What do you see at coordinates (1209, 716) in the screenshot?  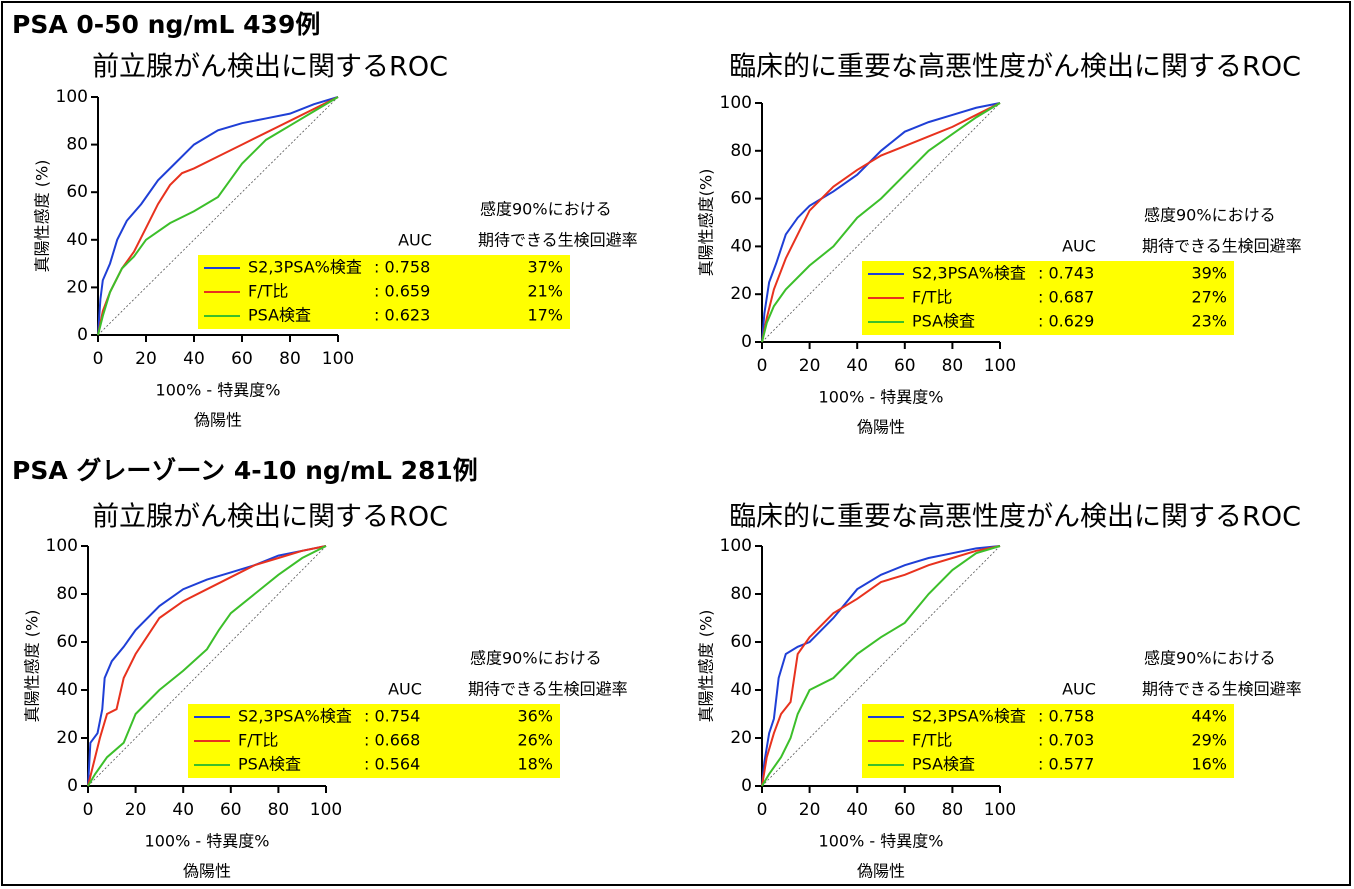 I see `avoidance-label: 44%` at bounding box center [1209, 716].